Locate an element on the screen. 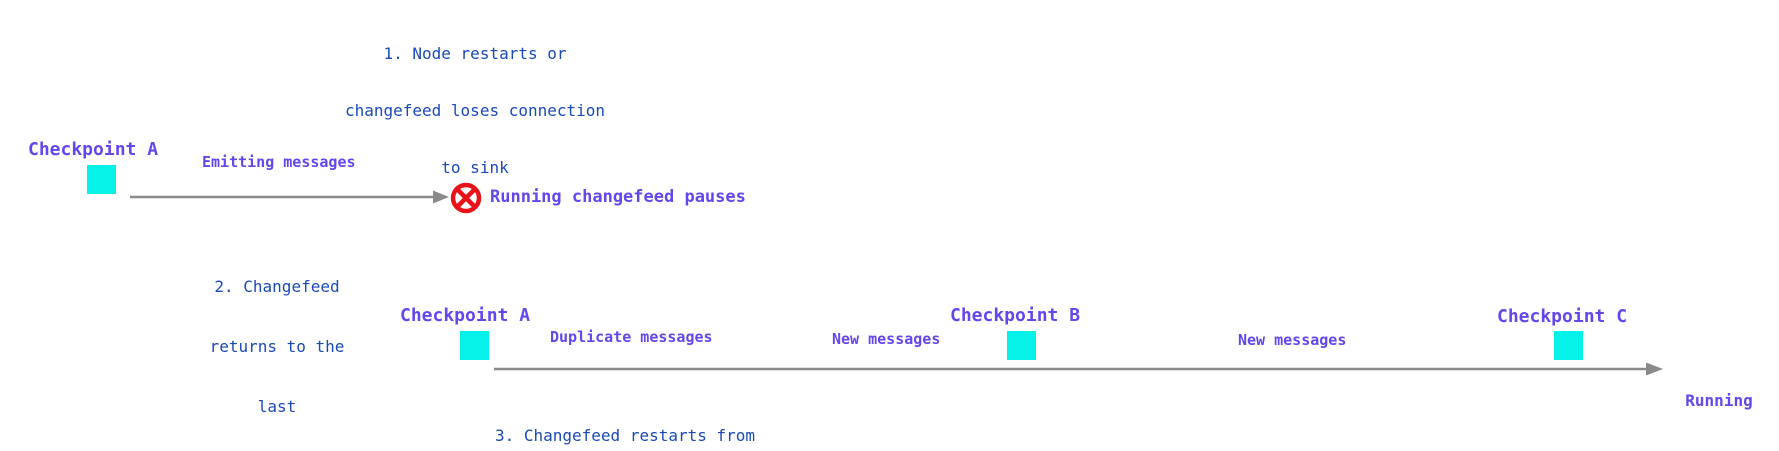  emitting-messages-label: Emitting messages is located at coordinates (279, 162).